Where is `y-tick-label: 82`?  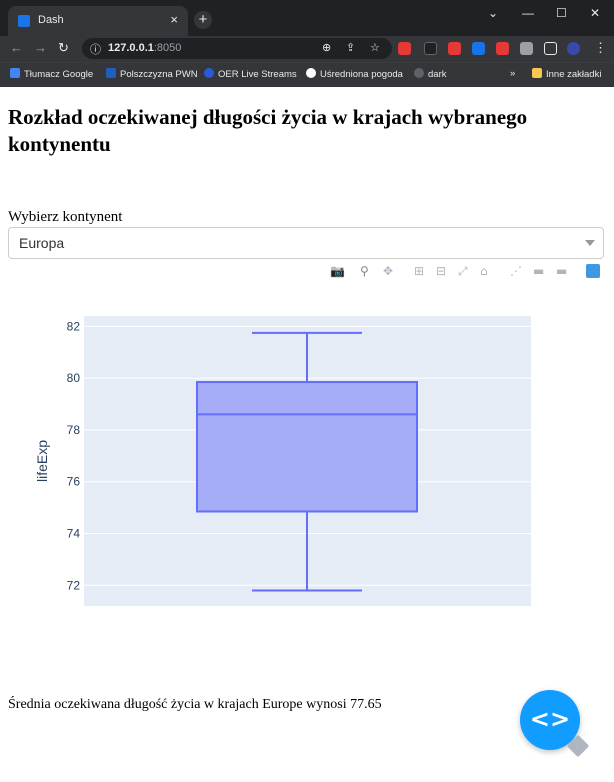 y-tick-label: 82 is located at coordinates (74, 326).